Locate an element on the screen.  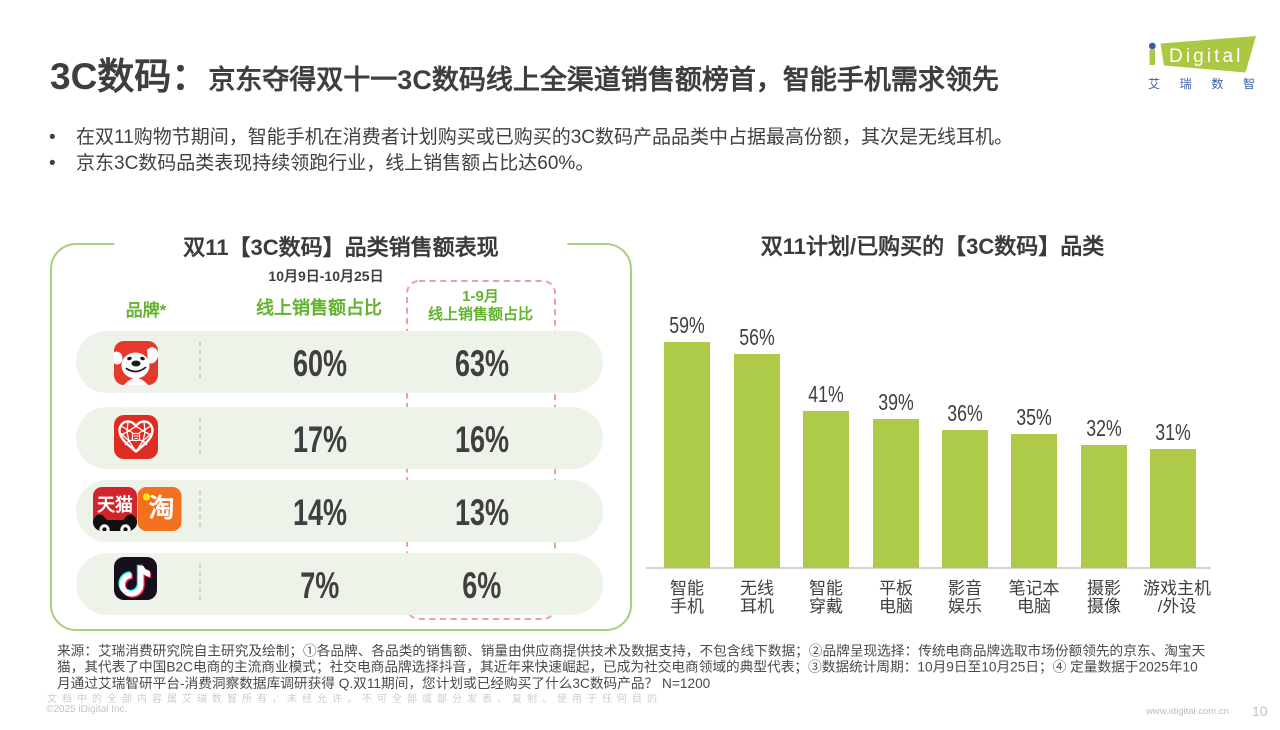
svg-text: 淘 is located at coordinates (161, 508).